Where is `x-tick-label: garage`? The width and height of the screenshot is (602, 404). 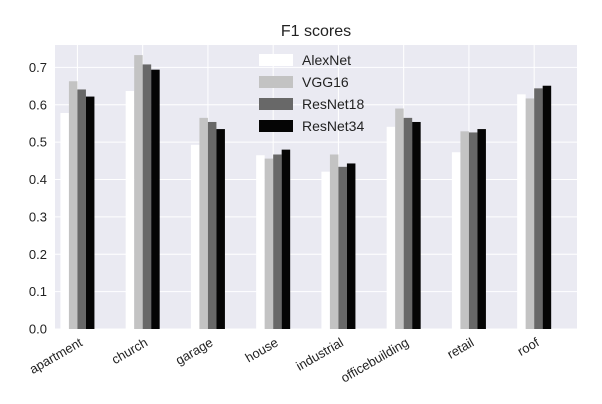 x-tick-label: garage is located at coordinates (194, 351).